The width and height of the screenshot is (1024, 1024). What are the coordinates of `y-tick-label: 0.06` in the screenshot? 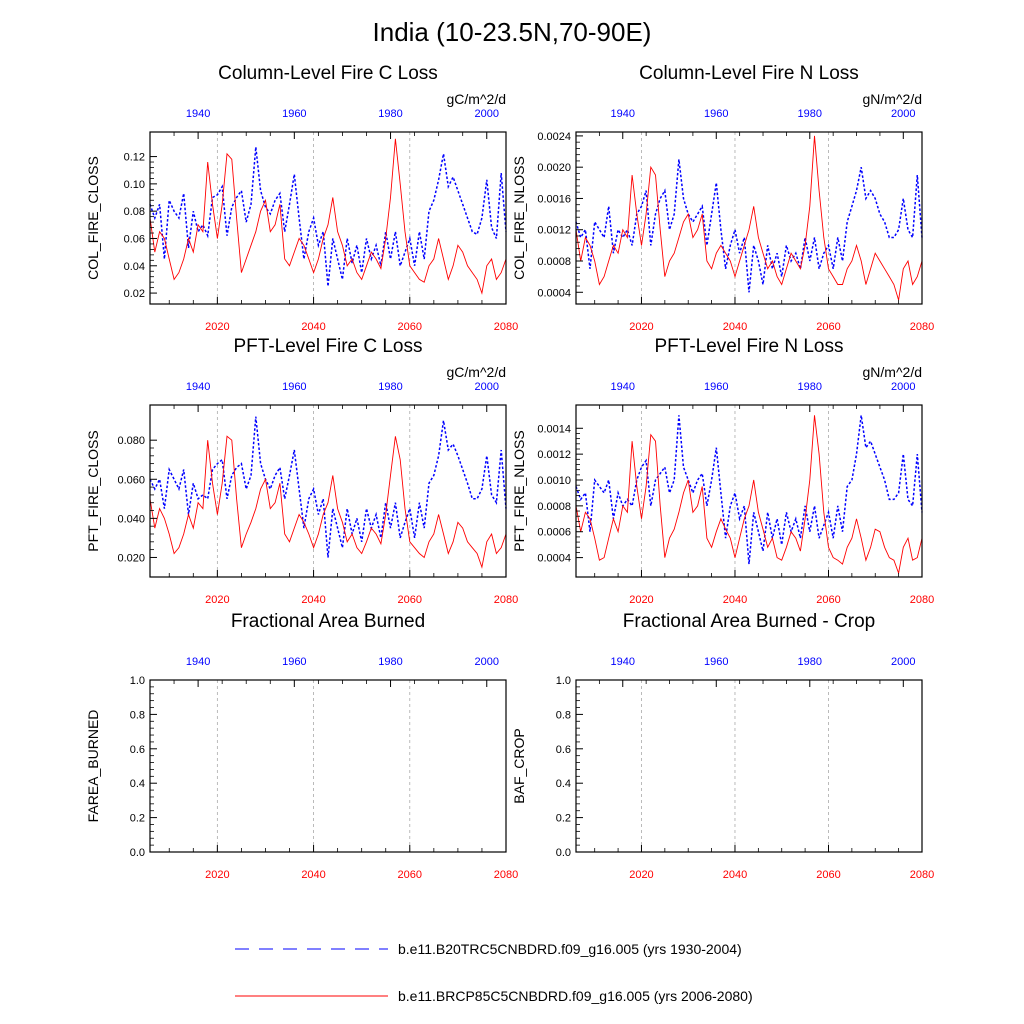 It's located at (134, 239).